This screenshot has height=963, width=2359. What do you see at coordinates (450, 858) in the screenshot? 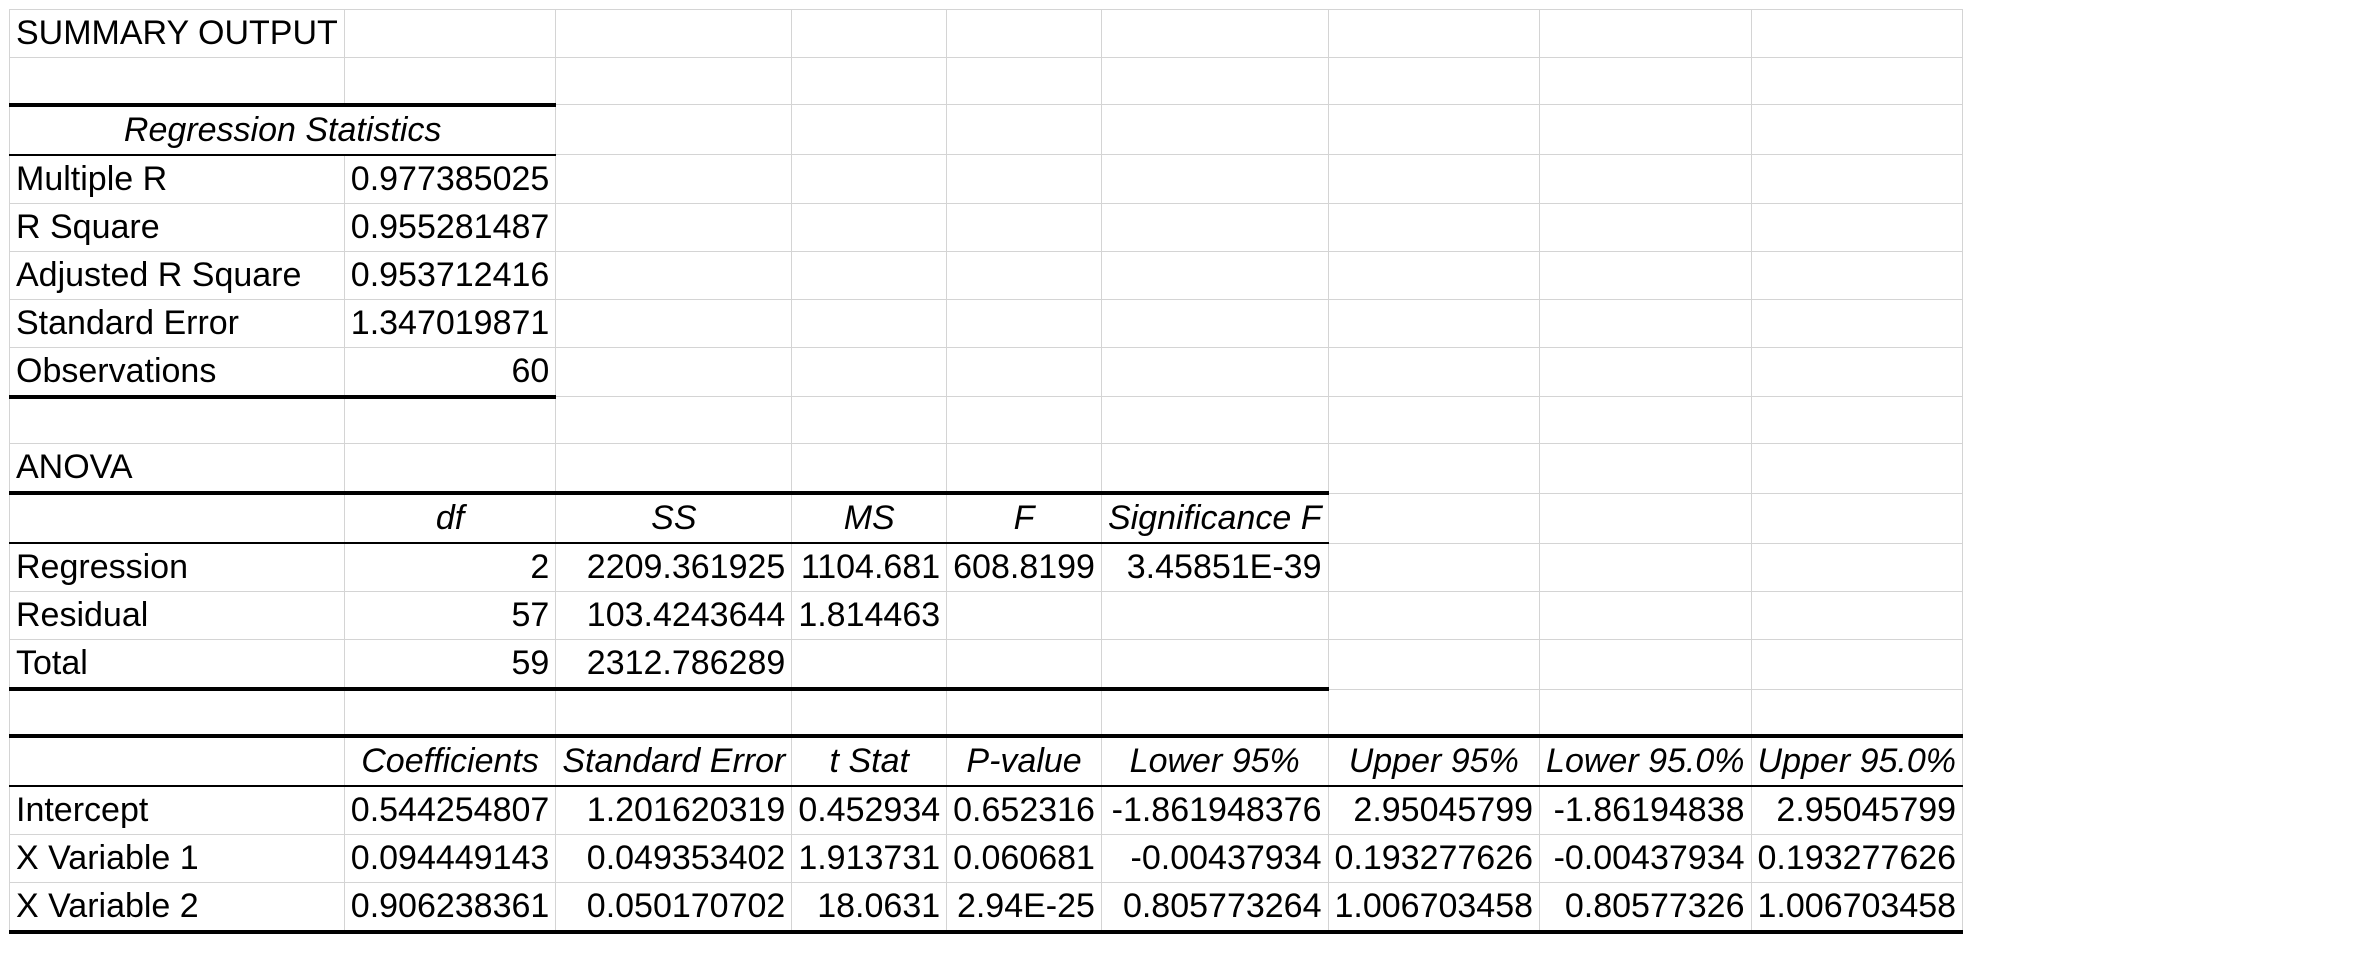
I see `coef-cell: 0.094449143` at bounding box center [450, 858].